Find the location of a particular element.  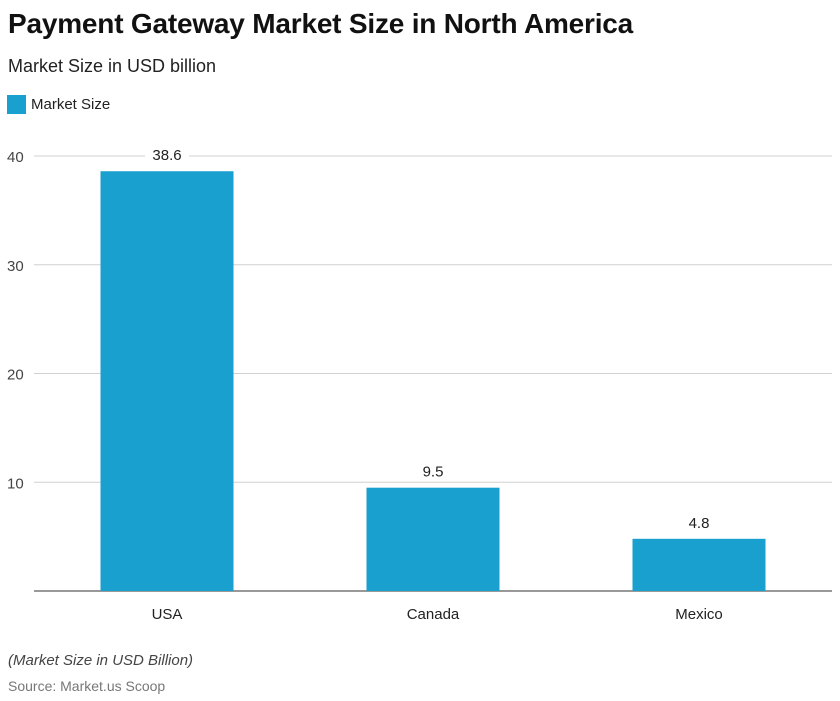

chart-subtitle: Market Size in USD billion is located at coordinates (112, 66).